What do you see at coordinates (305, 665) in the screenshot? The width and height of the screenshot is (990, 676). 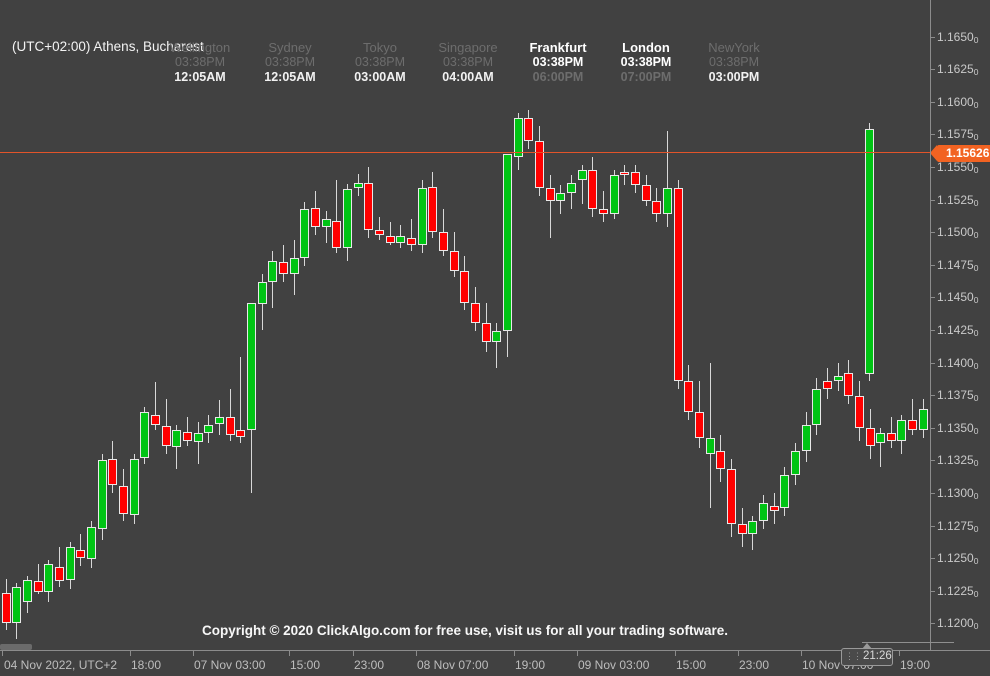 I see `time-axis-label: 15:00` at bounding box center [305, 665].